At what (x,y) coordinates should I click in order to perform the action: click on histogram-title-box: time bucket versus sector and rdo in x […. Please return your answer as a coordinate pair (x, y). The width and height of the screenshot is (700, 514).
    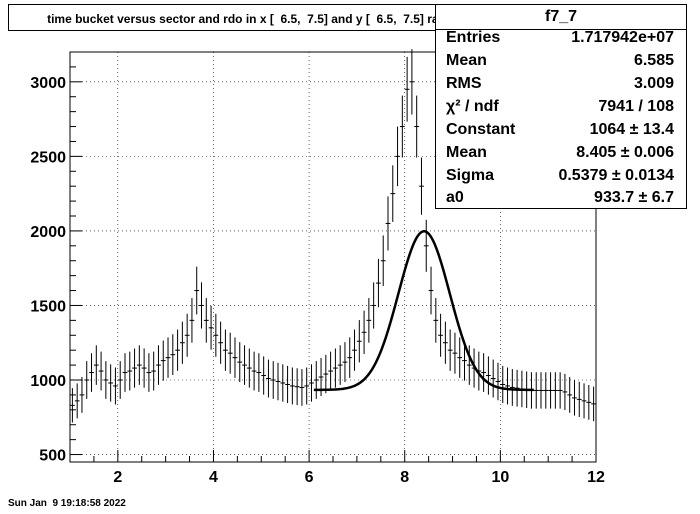
    Looking at the image, I should click on (253, 17).